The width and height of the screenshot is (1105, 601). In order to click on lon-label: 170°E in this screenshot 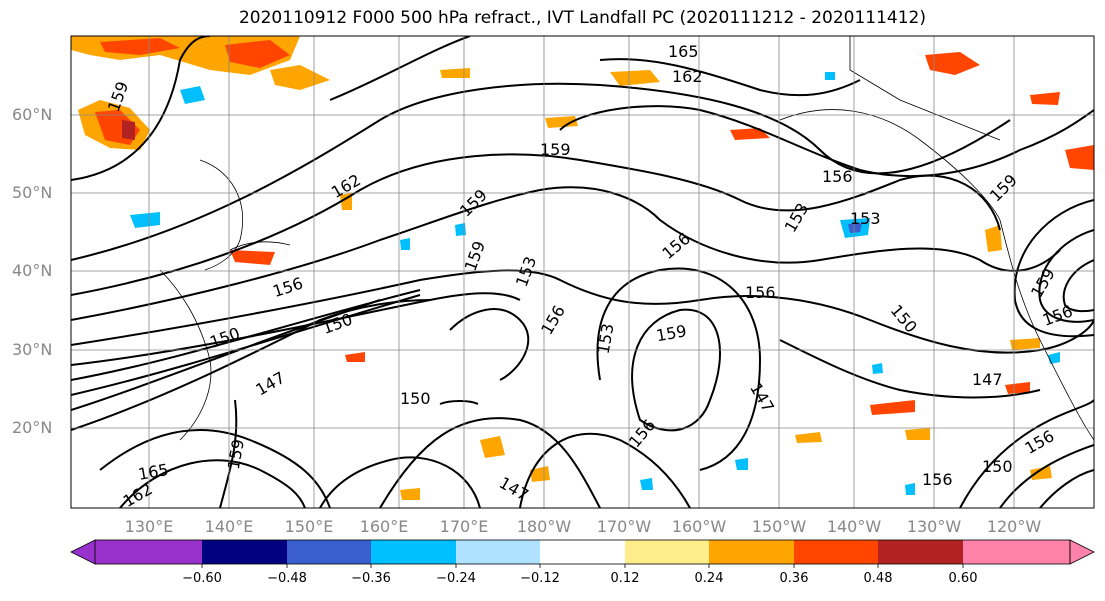, I will do `click(464, 526)`.